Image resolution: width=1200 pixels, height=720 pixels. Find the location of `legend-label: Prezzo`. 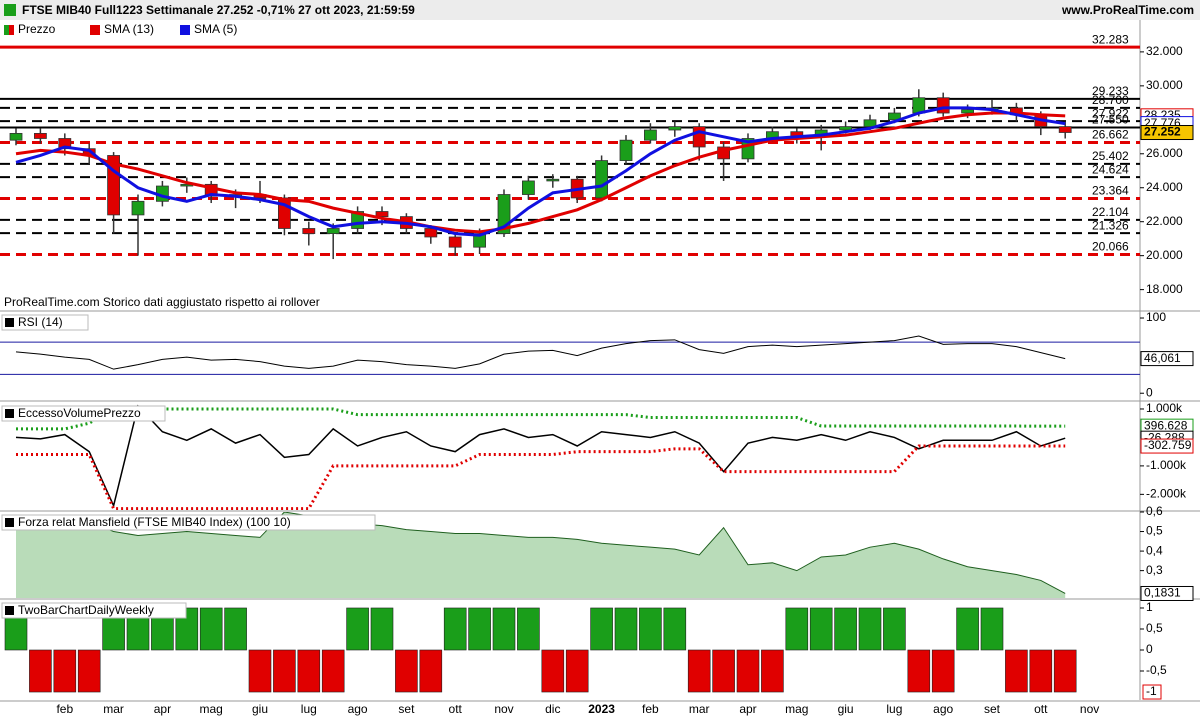

legend-label: Prezzo is located at coordinates (37, 29).